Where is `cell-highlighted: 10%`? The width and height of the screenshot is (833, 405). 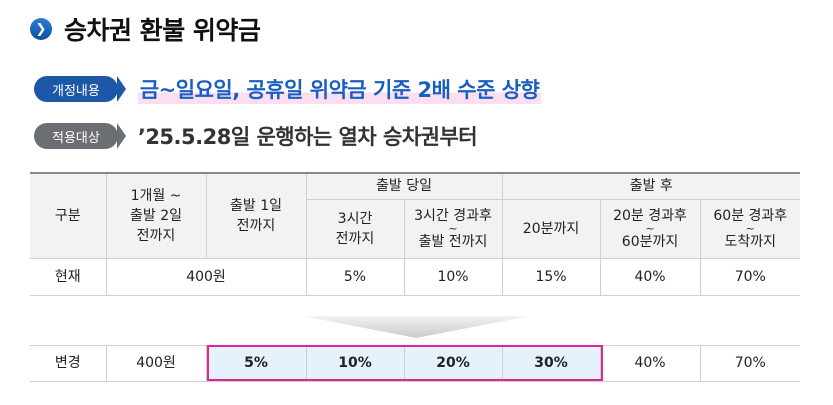
cell-highlighted: 10% is located at coordinates (355, 363).